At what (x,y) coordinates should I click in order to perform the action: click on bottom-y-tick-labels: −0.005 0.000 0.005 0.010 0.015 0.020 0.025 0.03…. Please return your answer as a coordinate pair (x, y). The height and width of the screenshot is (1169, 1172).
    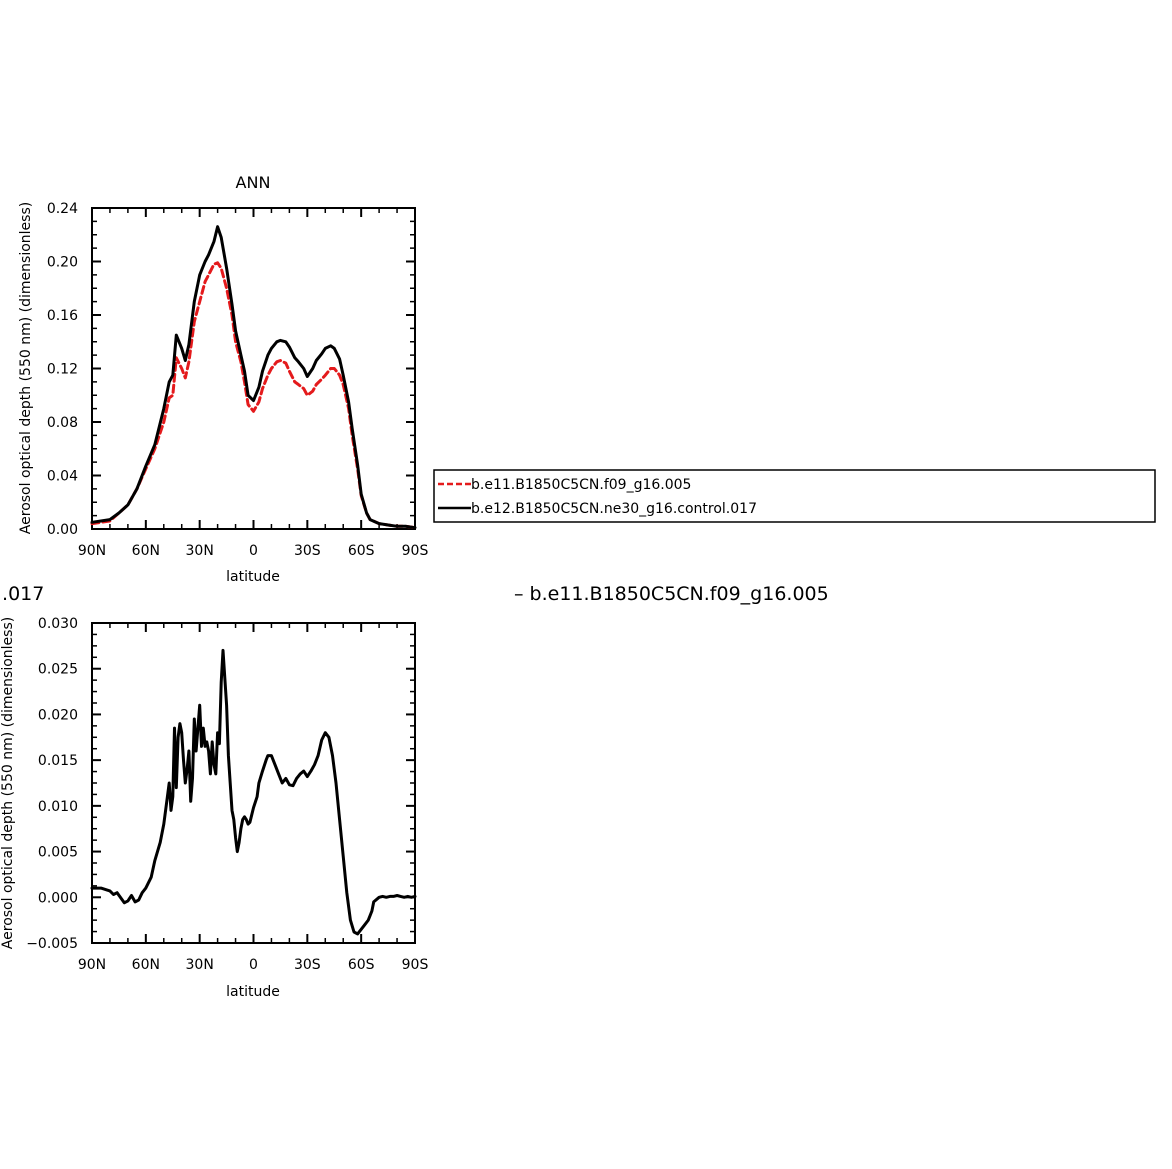
    Looking at the image, I should click on (52, 784).